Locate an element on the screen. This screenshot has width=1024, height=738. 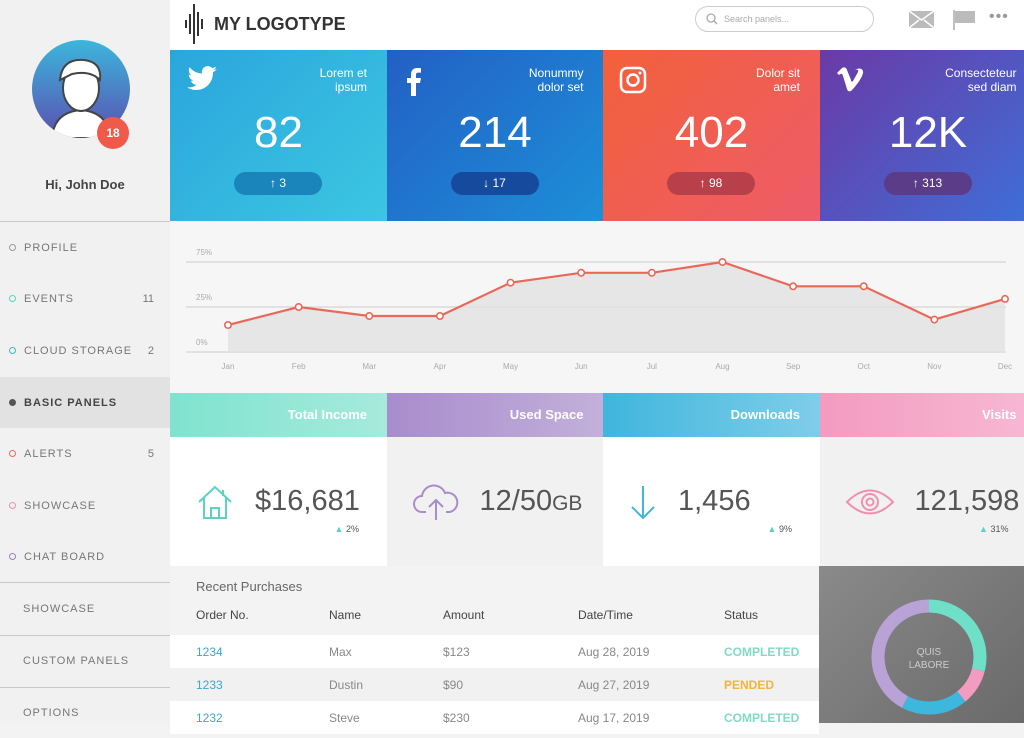
table-cell: $123 is located at coordinates (456, 652).